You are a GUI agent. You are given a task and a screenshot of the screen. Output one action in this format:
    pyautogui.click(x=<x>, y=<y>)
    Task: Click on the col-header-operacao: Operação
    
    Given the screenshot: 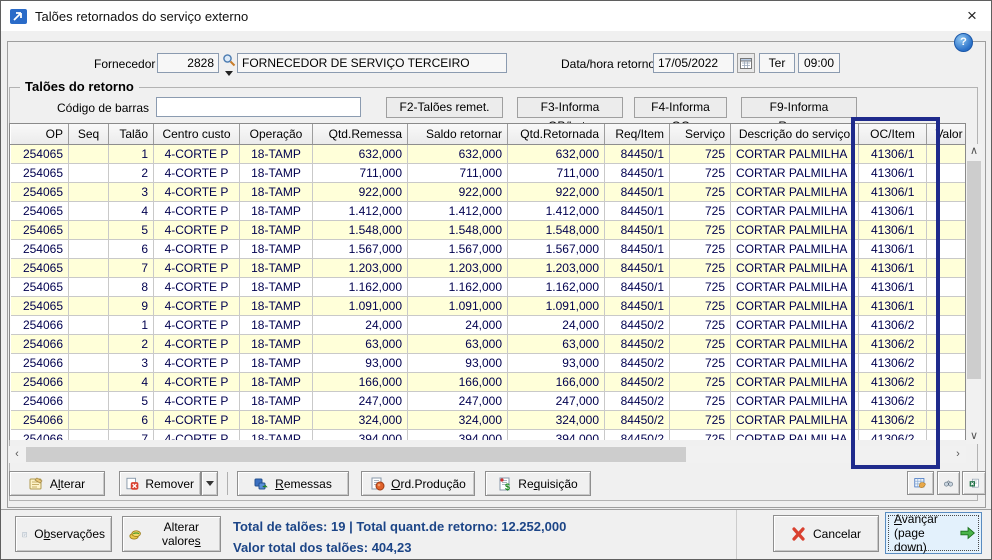 What is the action you would take?
    pyautogui.click(x=276, y=134)
    